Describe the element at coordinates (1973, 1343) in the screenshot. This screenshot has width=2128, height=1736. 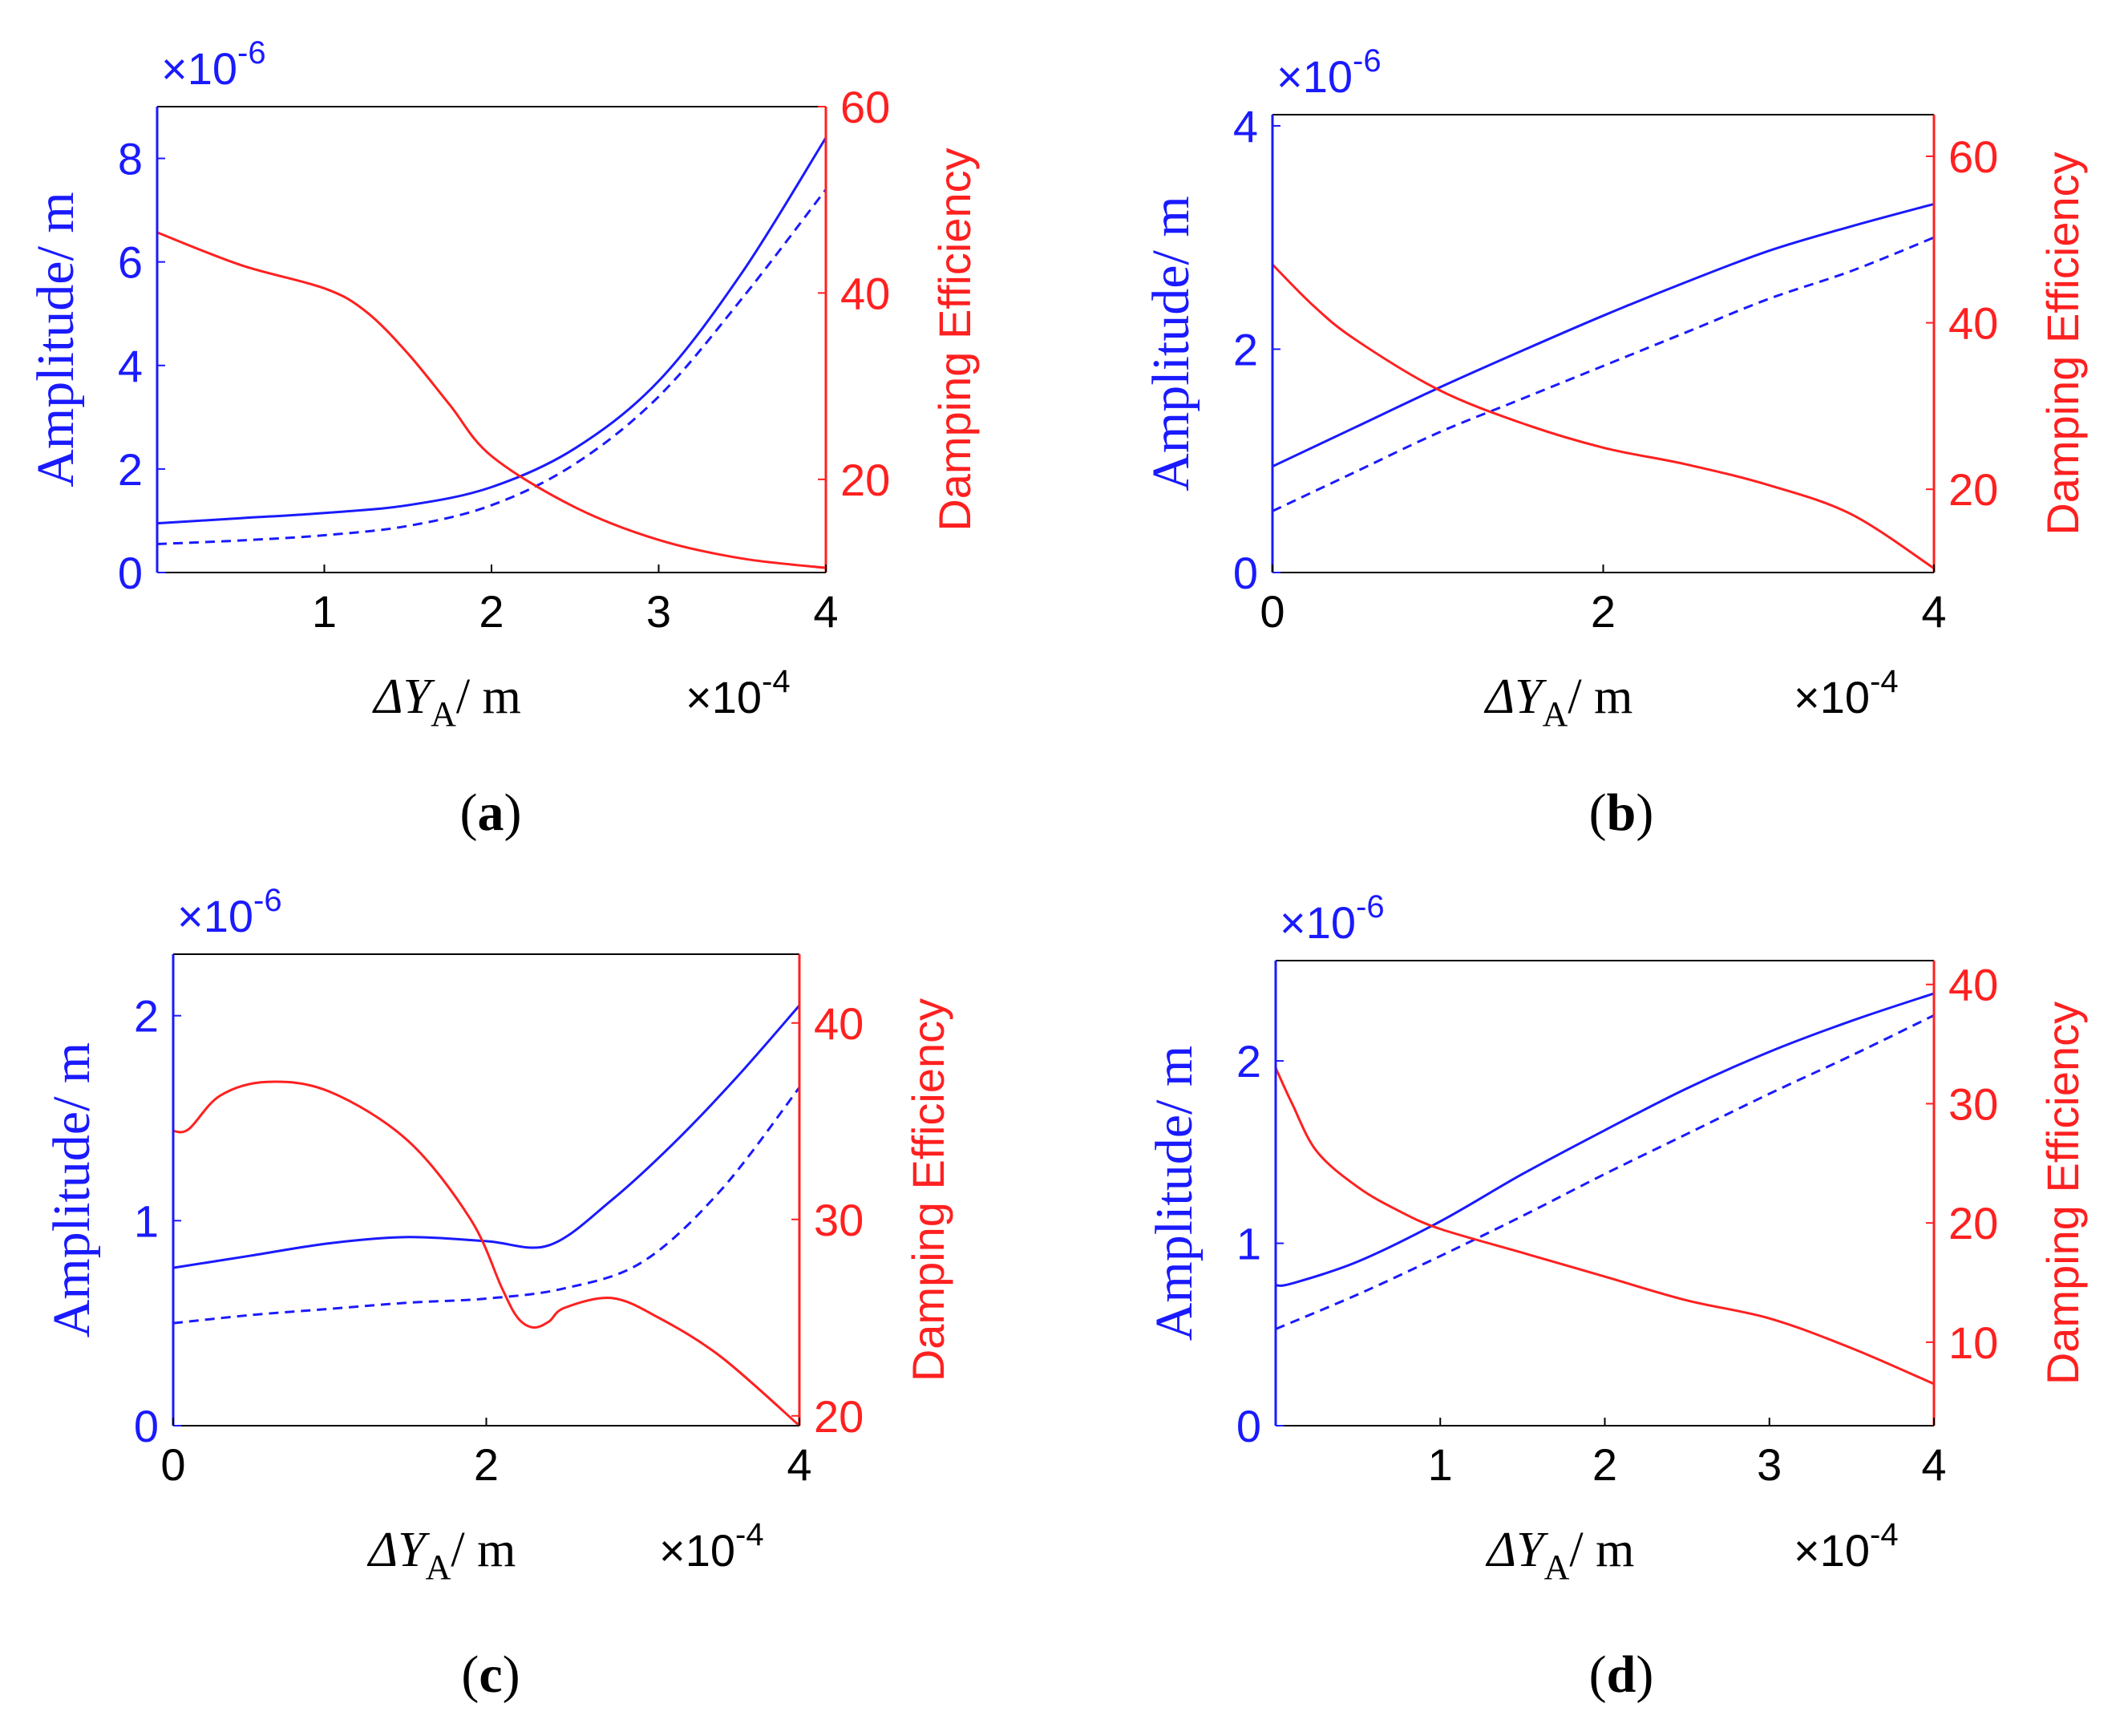
I see `right-y-tick-label: 10` at that location.